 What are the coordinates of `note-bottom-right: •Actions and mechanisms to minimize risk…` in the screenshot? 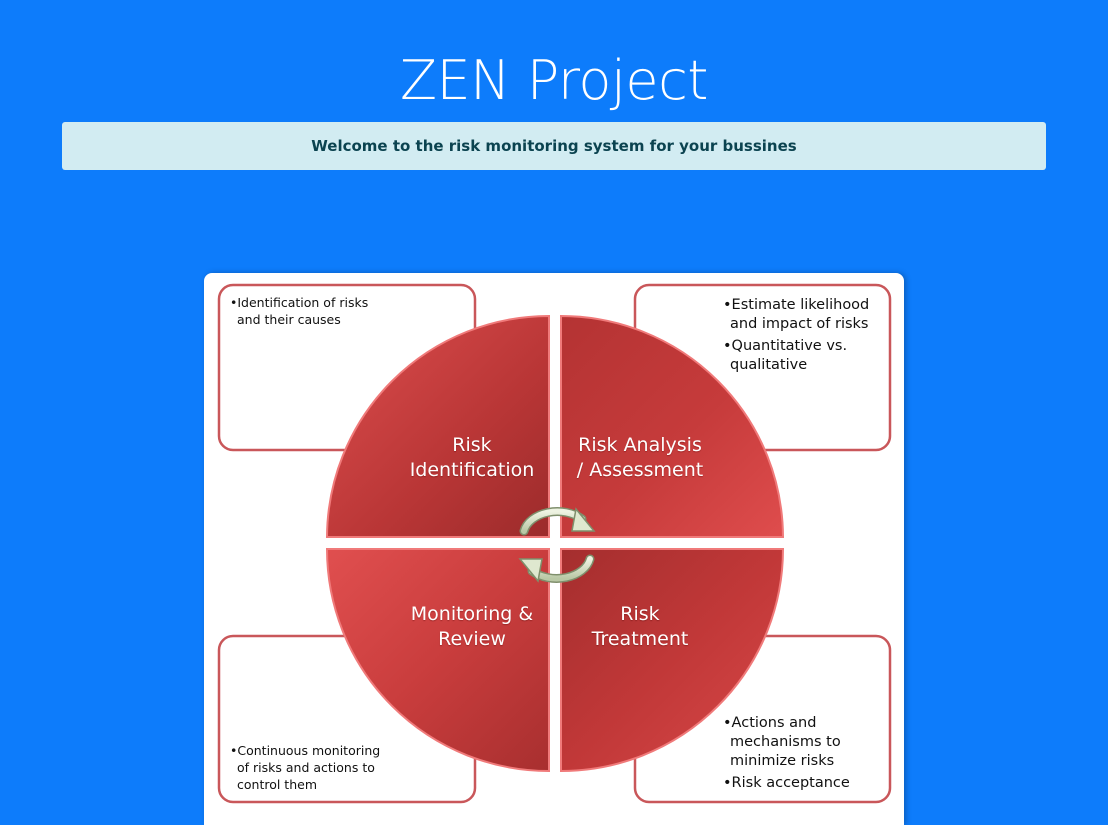 It's located at (786, 753).